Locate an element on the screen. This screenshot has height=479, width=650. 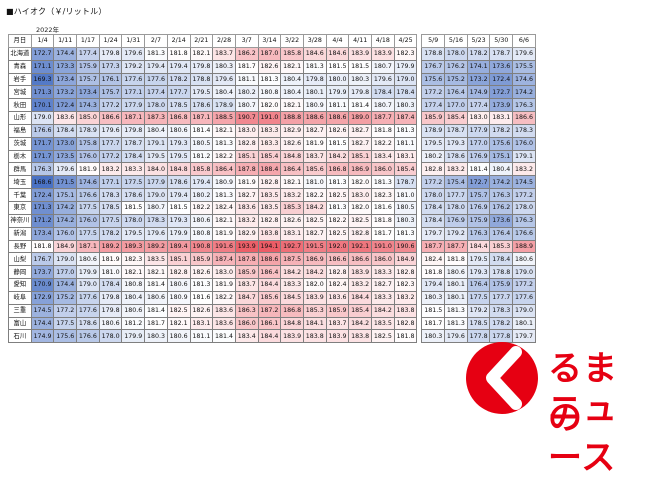
price-cell: 180.3 is located at coordinates (360, 79).